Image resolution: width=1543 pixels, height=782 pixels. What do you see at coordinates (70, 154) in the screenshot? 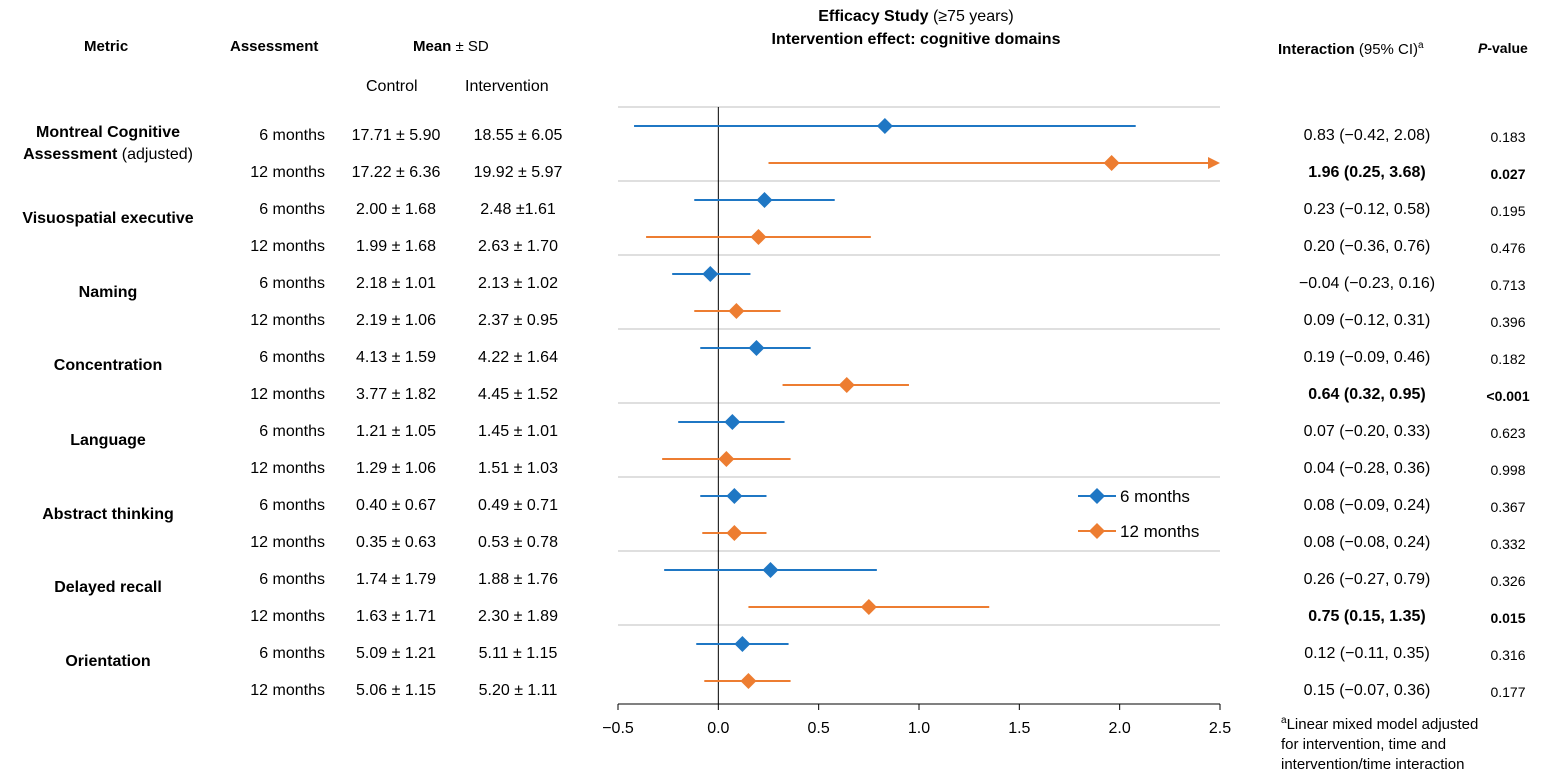
I see `metric-moca-assessment: Assessment` at bounding box center [70, 154].